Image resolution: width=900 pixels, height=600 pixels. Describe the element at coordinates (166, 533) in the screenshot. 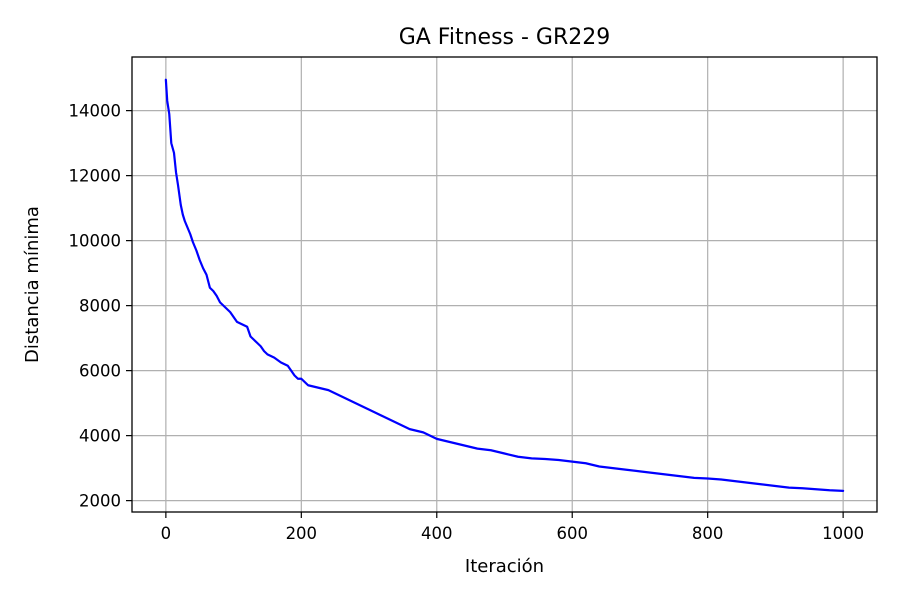

I see `x-tick-label: 0` at that location.